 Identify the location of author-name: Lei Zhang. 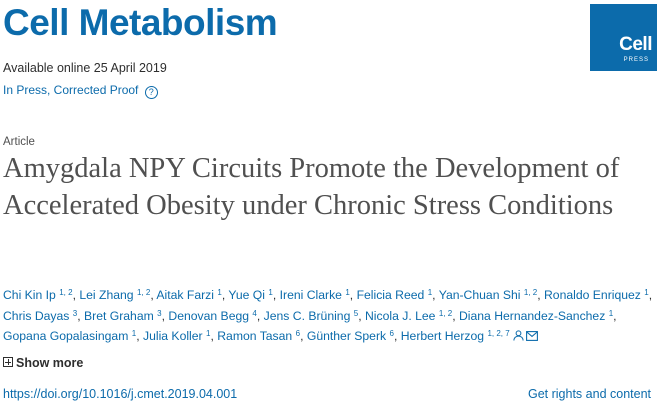
(106, 295).